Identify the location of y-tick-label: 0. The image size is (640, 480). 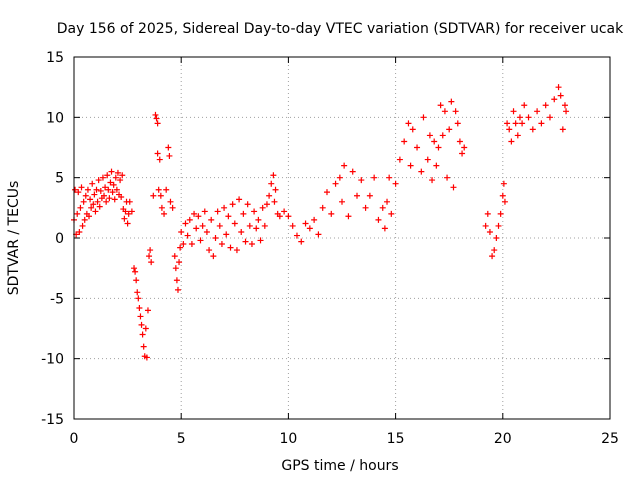
(59, 239).